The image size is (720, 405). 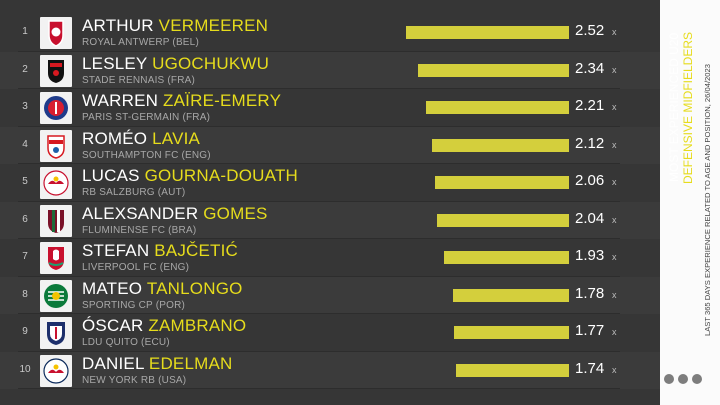 What do you see at coordinates (590, 218) in the screenshot?
I see `value-label: 2.04` at bounding box center [590, 218].